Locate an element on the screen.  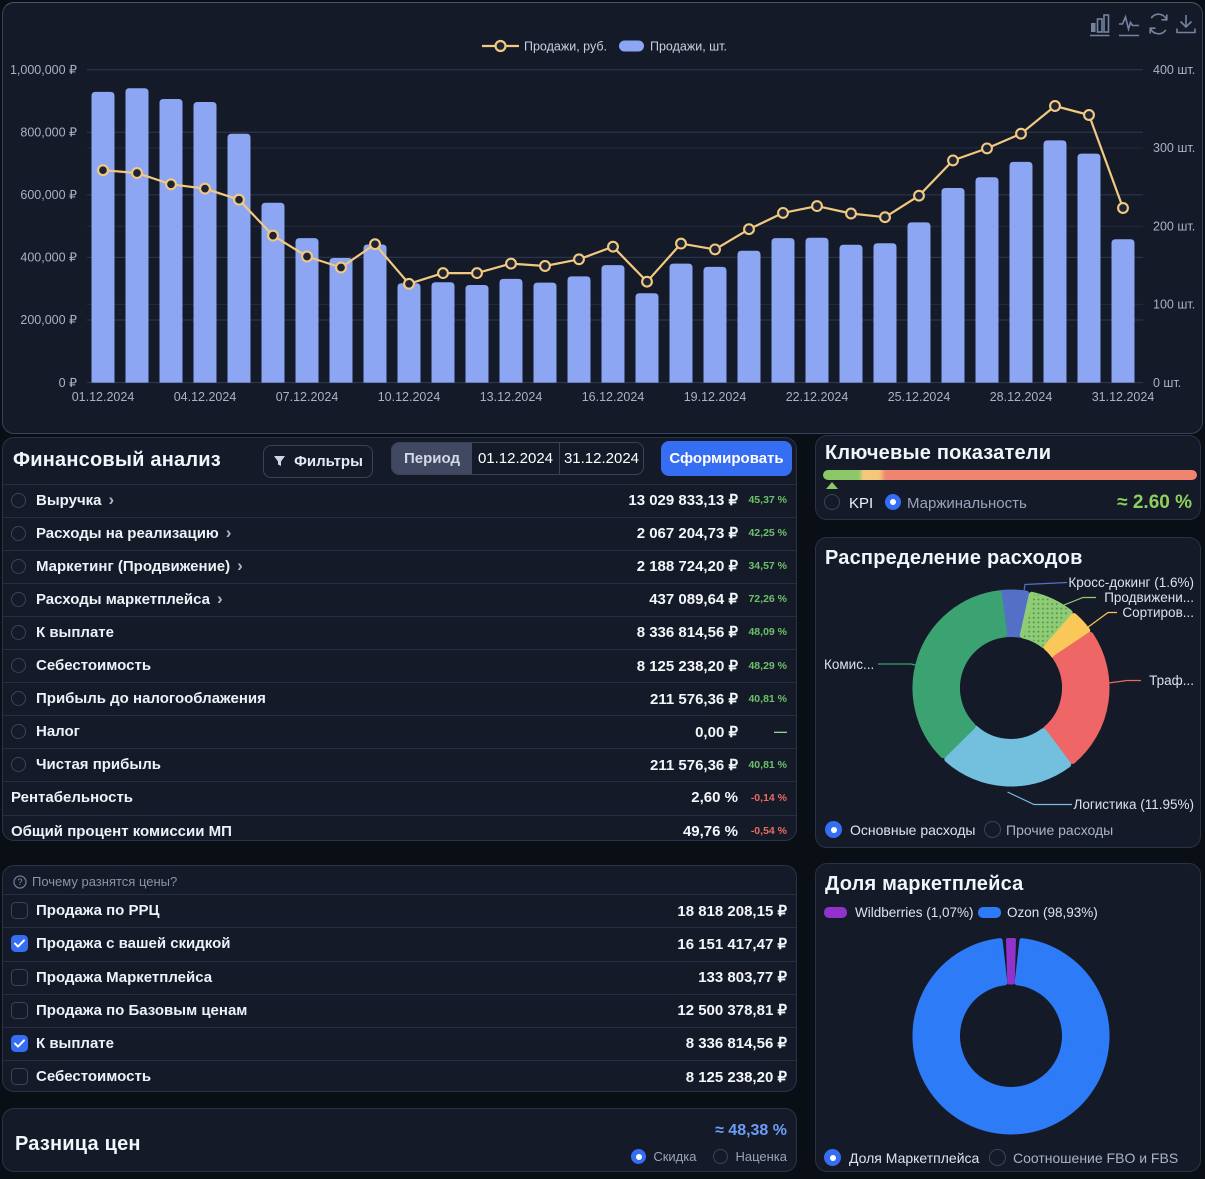
svg-text: Кросс-докинг (1.6%) is located at coordinates (1131, 582).